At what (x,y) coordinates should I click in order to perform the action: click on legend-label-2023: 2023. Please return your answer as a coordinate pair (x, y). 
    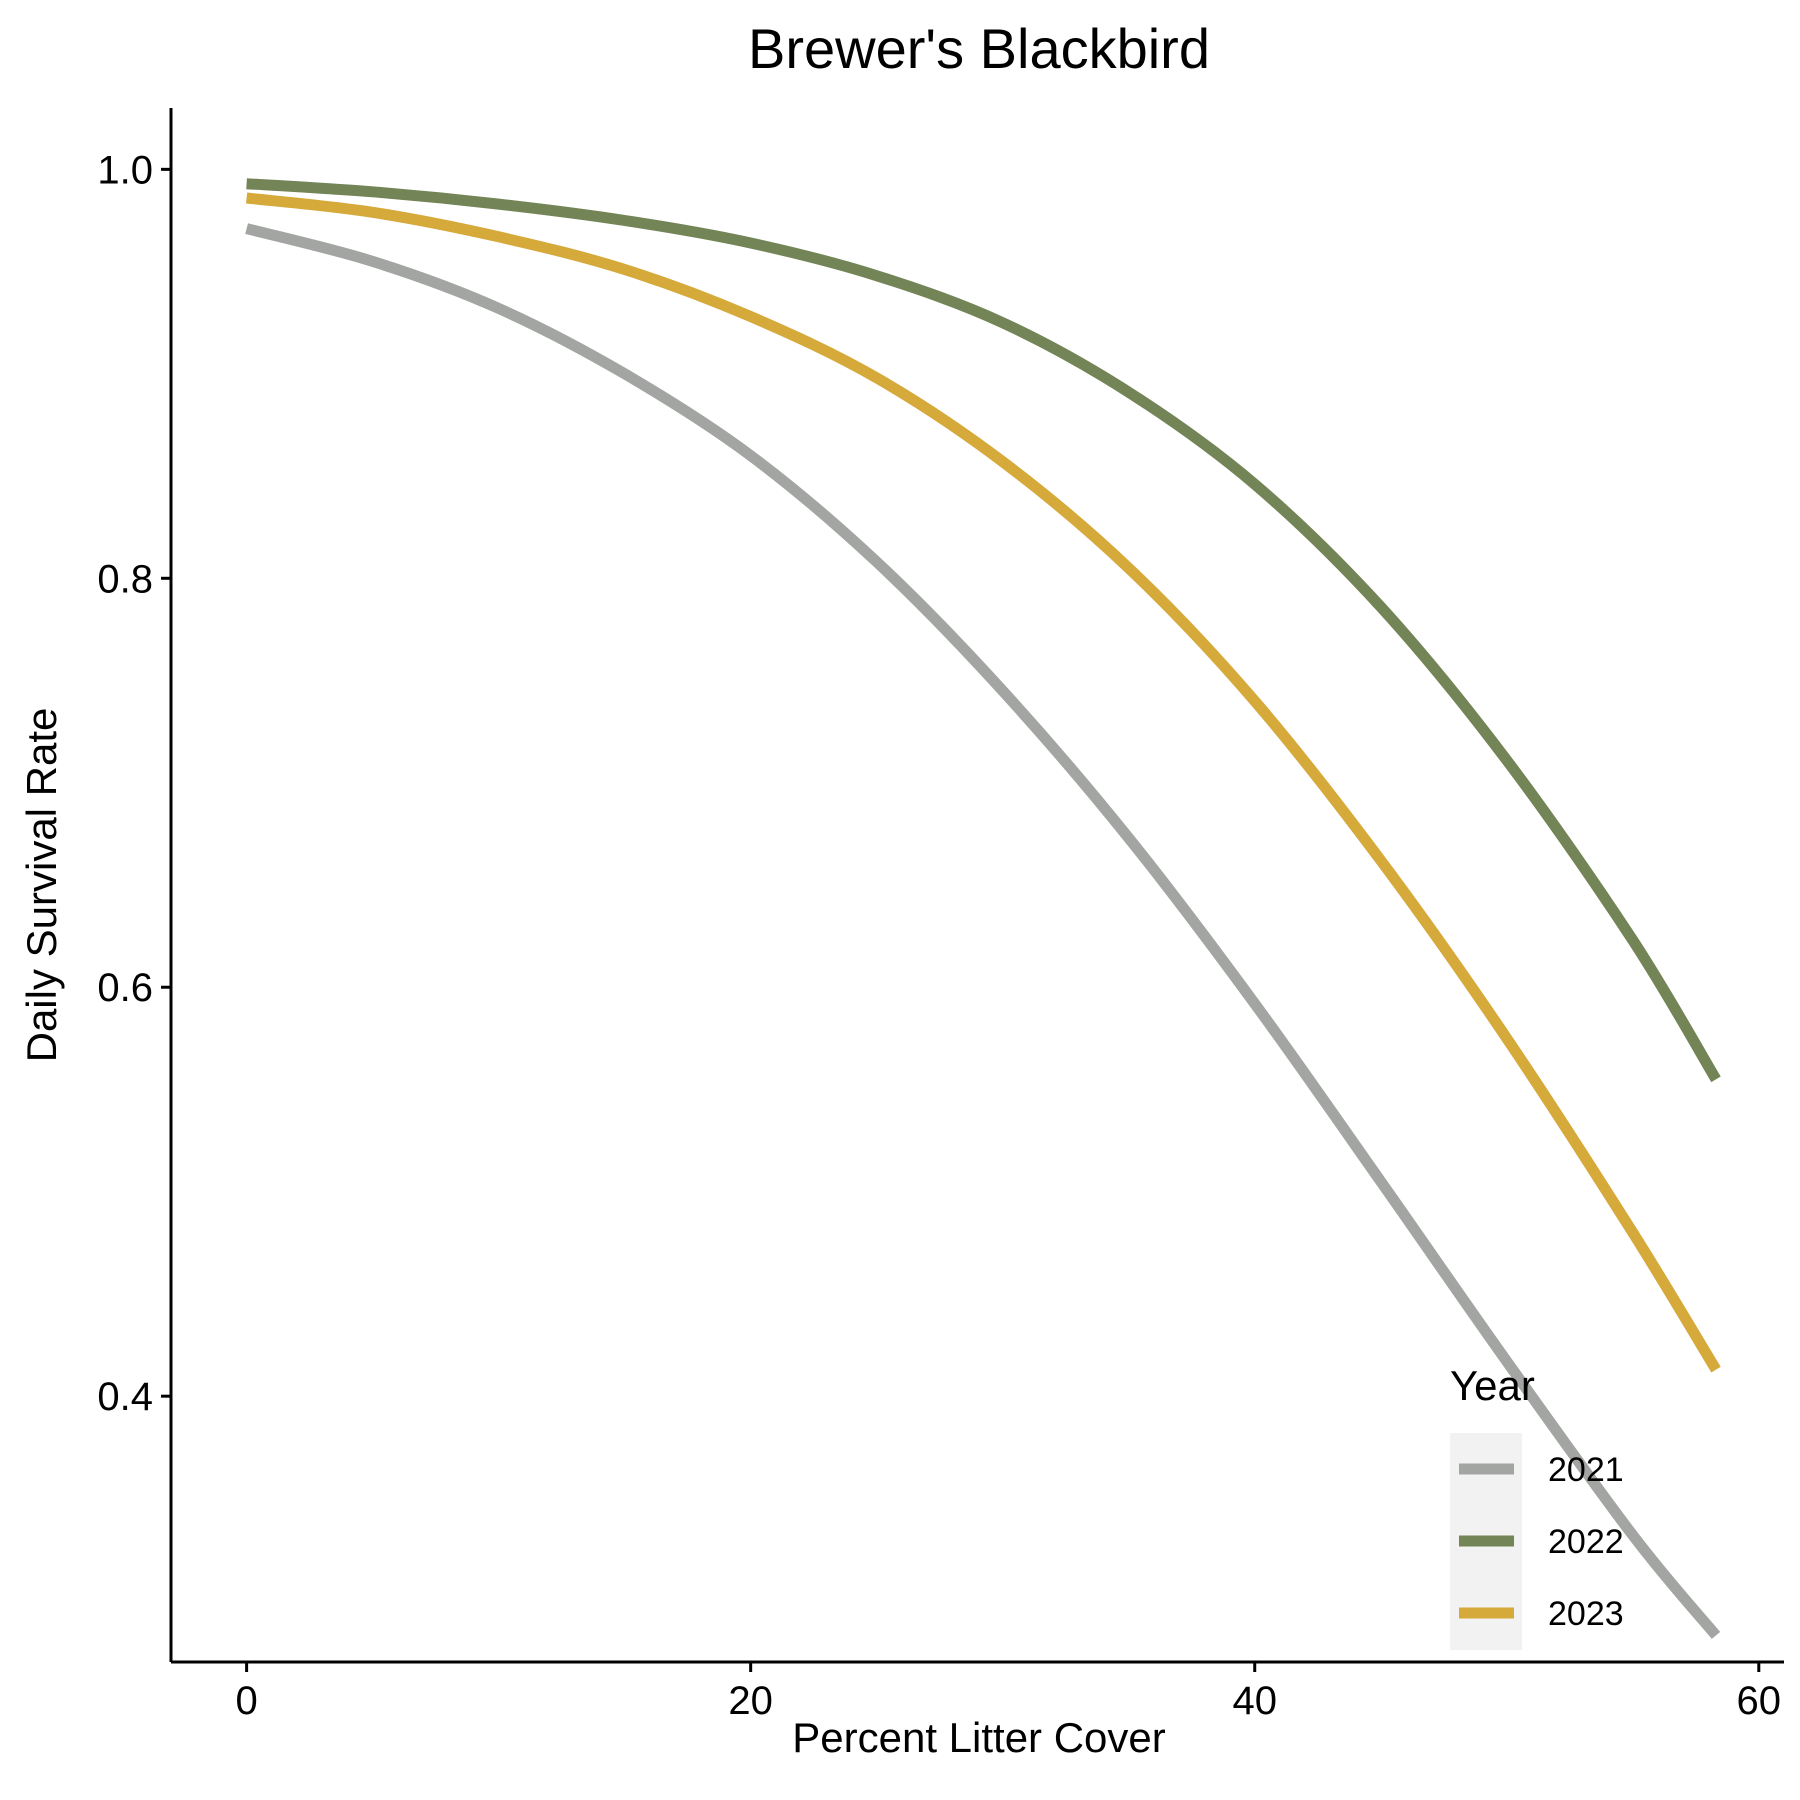
    Looking at the image, I should click on (1586, 1614).